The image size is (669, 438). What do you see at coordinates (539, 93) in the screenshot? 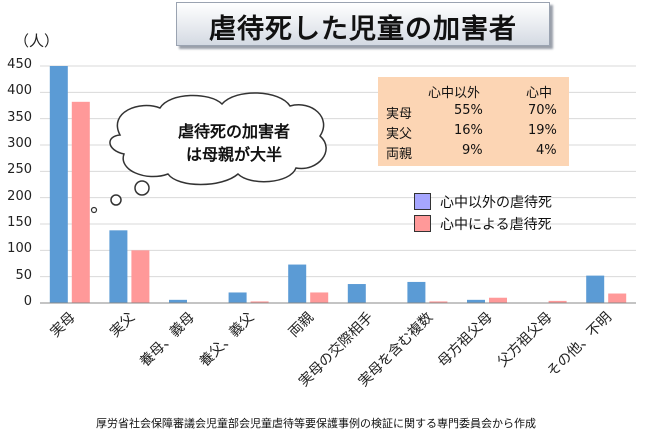
I see `table-header-col2: 心中` at bounding box center [539, 93].